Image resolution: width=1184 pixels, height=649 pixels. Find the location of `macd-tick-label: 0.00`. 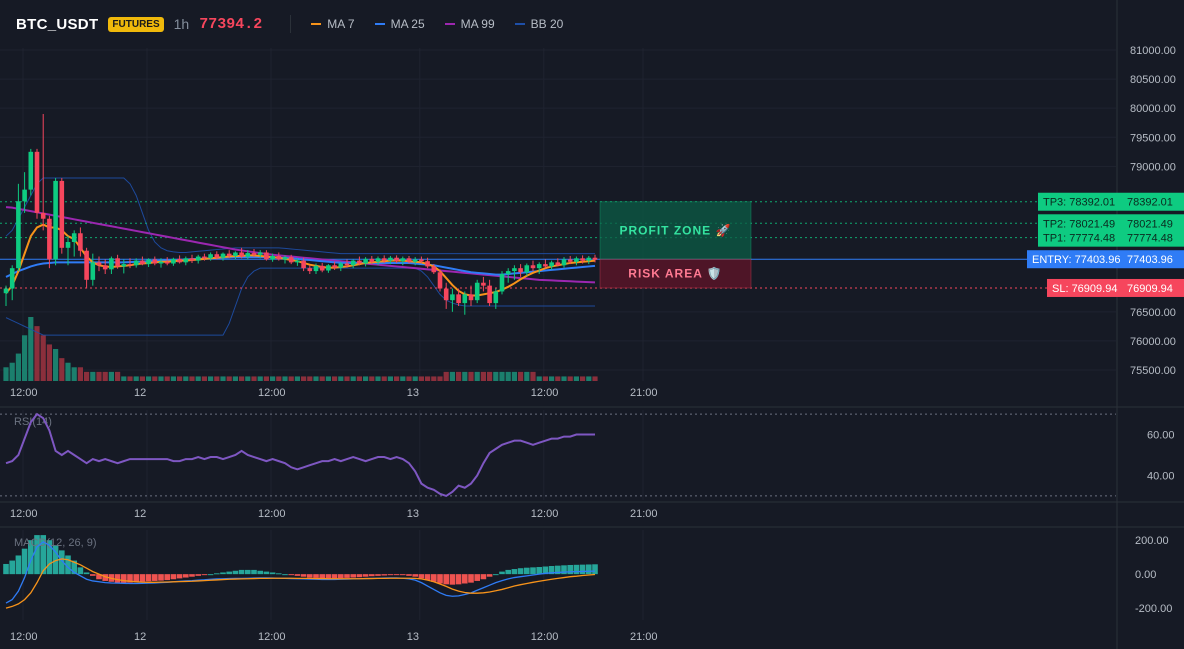

macd-tick-label: 0.00 is located at coordinates (1145, 575).